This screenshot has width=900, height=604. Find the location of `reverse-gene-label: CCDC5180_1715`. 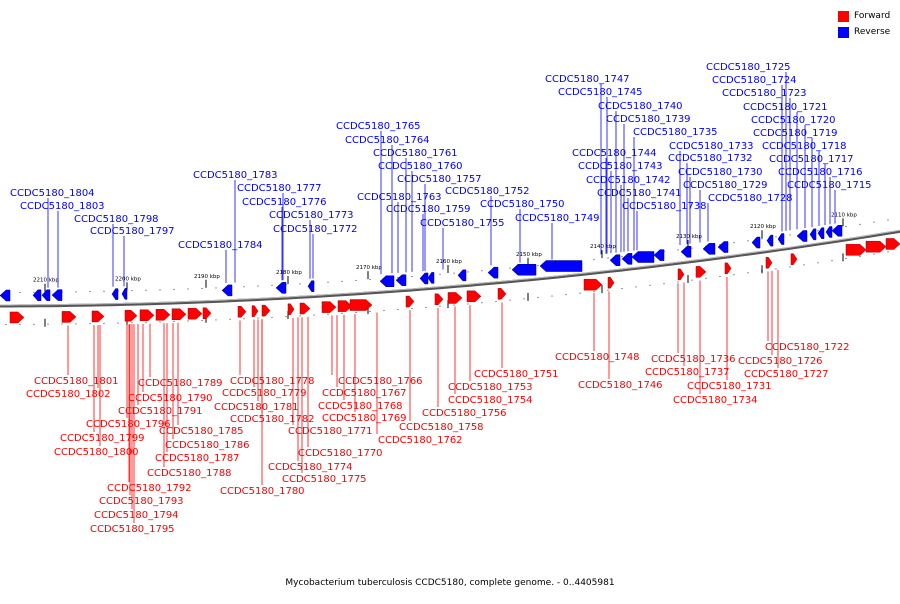

reverse-gene-label: CCDC5180_1715 is located at coordinates (829, 185).